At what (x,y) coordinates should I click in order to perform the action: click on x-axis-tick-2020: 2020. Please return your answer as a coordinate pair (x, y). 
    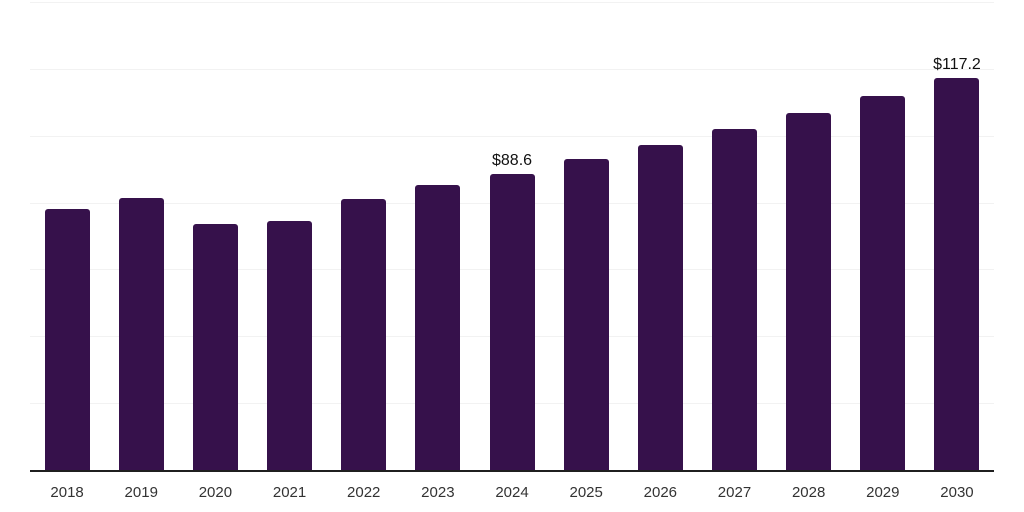
    Looking at the image, I should click on (215, 492).